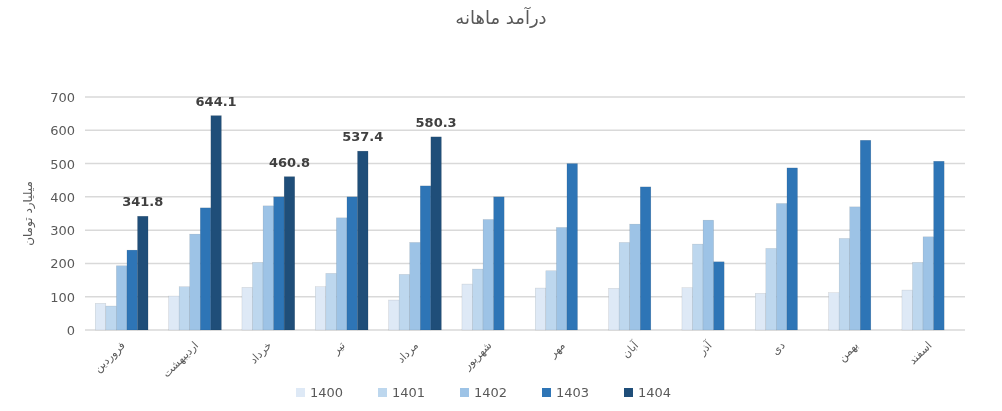 The image size is (1002, 411). I want to click on data-label: 537.4, so click(363, 137).